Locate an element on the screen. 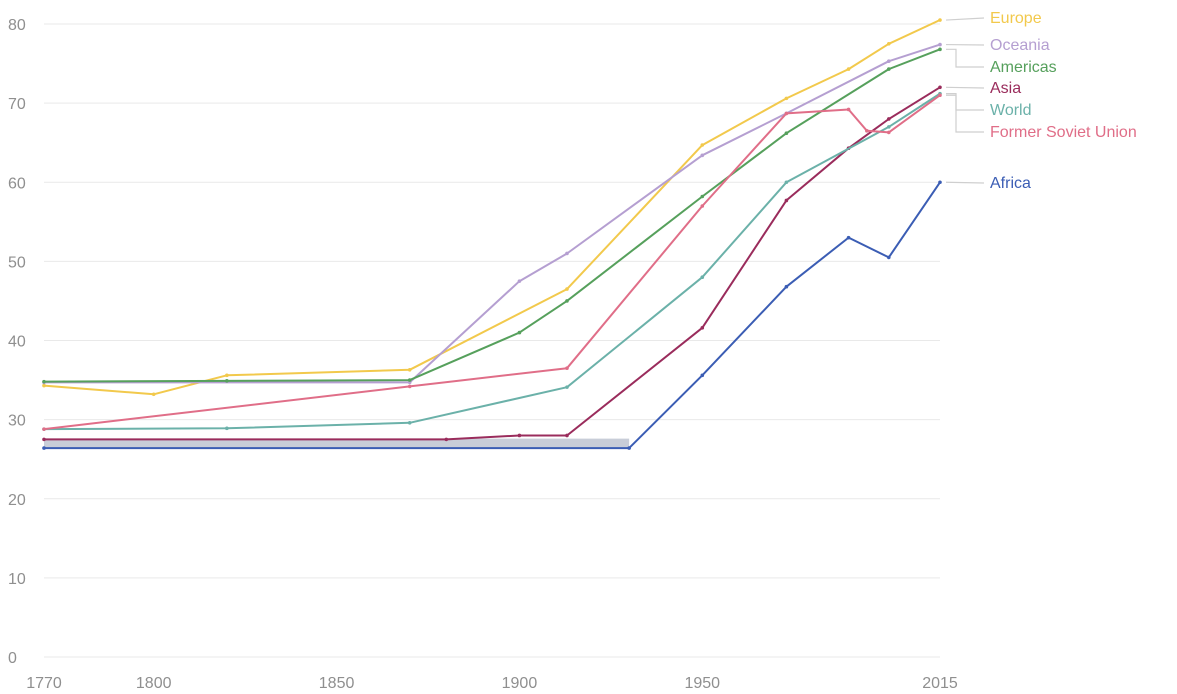 The image size is (1177, 694). series-label-oceania: Oceania is located at coordinates (1020, 45).